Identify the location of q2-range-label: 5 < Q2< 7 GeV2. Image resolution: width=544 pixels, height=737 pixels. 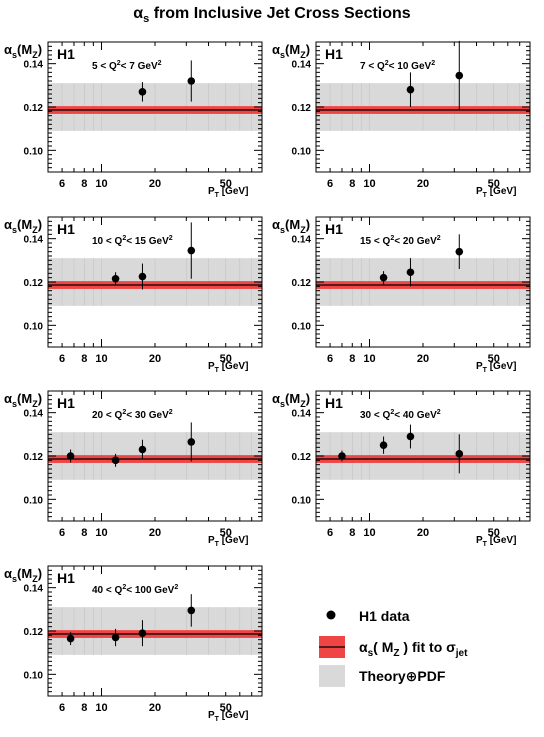
(127, 66).